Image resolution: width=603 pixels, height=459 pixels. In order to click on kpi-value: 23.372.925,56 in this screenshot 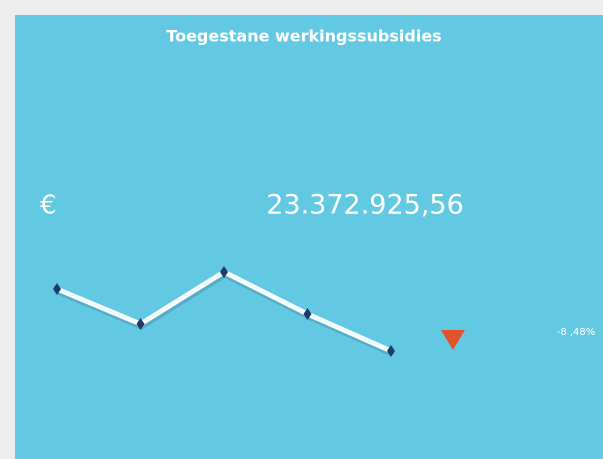, I will do `click(365, 205)`.